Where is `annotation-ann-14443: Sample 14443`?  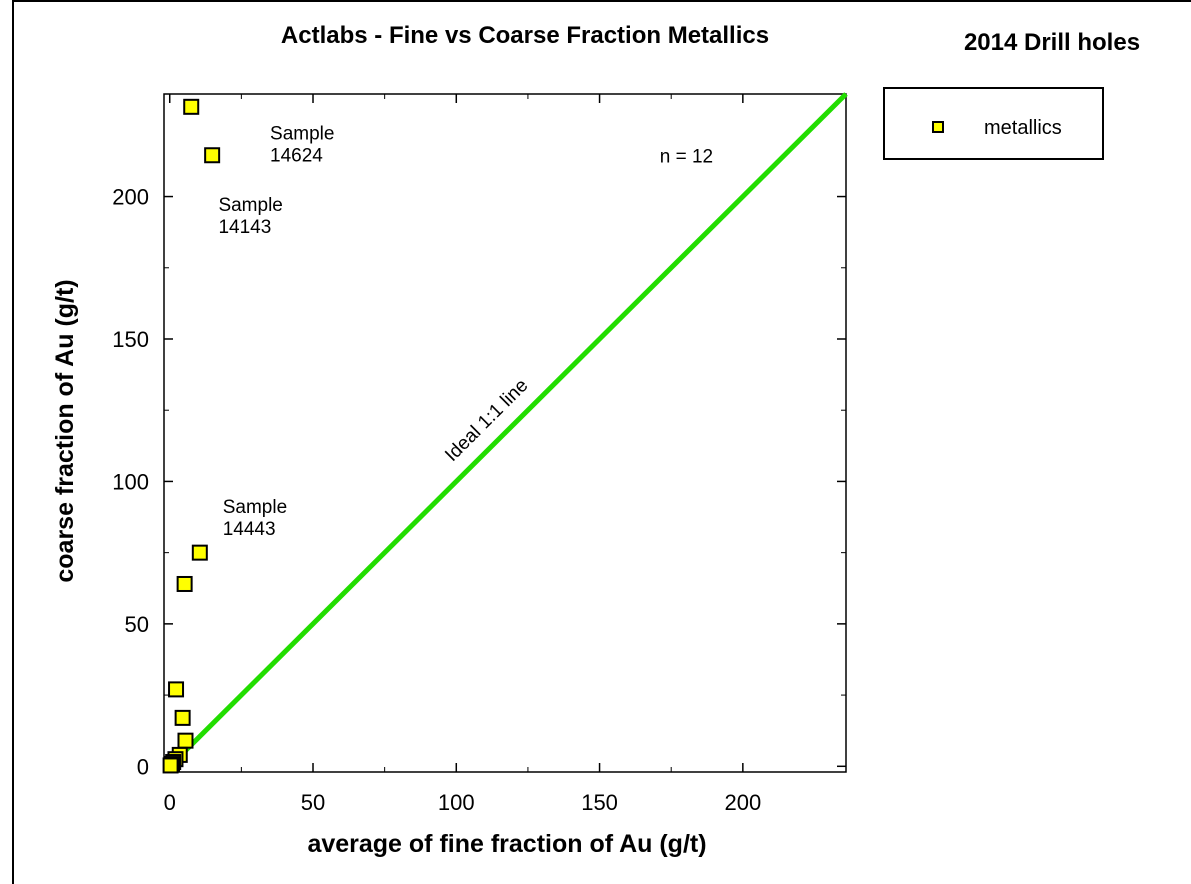 annotation-ann-14443: Sample 14443 is located at coordinates (255, 518).